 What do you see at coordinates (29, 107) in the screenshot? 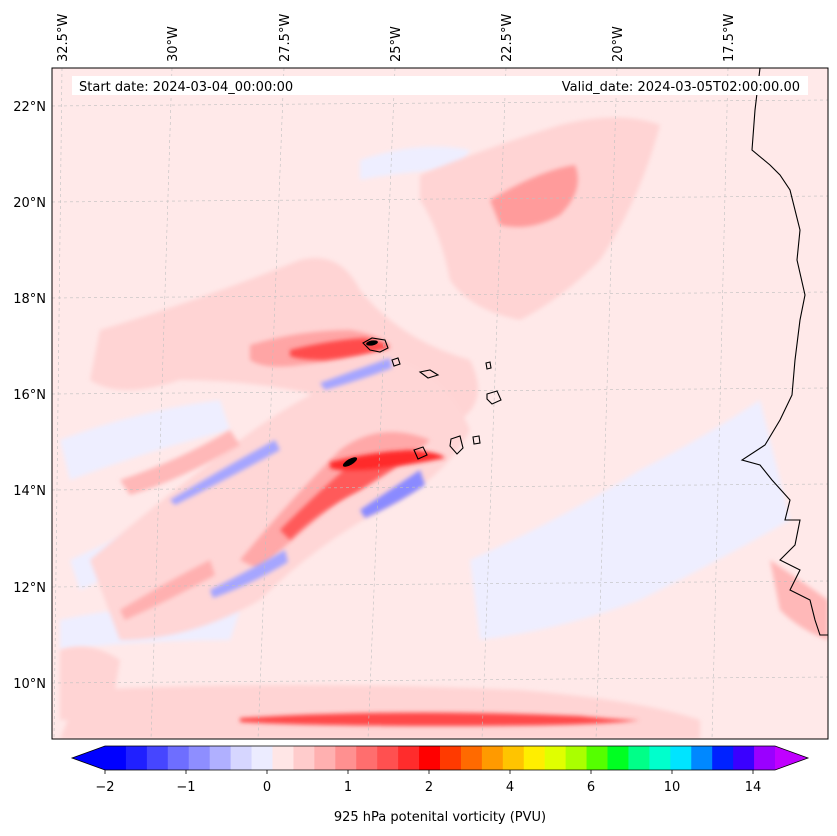
I see `lat-label: 22°N` at bounding box center [29, 107].